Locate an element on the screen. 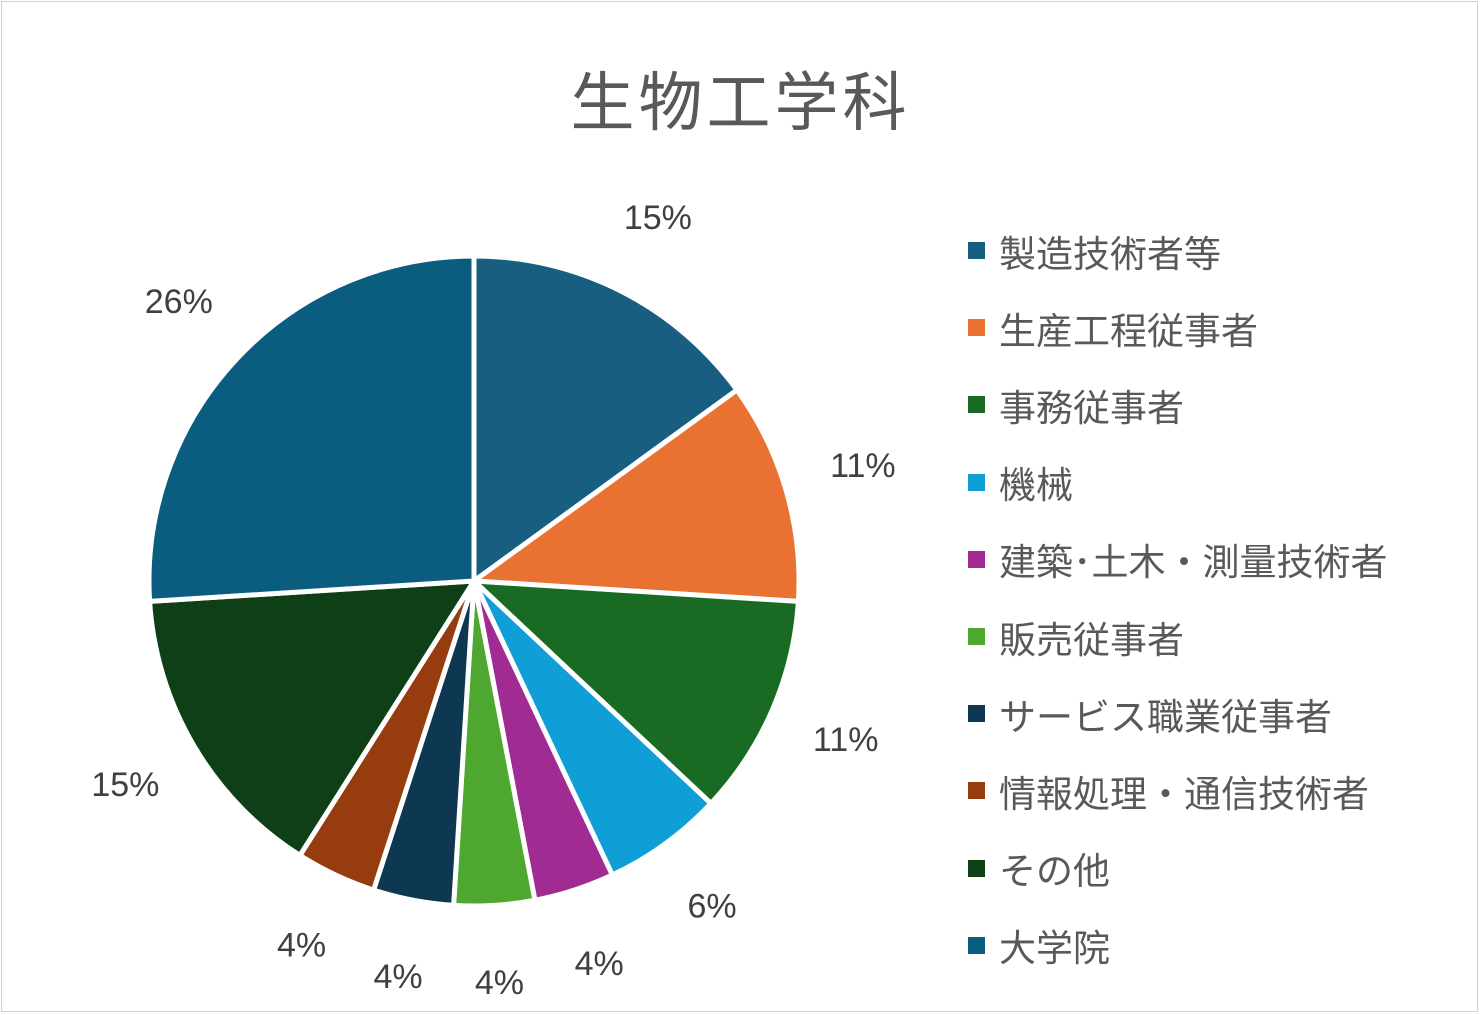  data-label-5: 4% is located at coordinates (599, 964).